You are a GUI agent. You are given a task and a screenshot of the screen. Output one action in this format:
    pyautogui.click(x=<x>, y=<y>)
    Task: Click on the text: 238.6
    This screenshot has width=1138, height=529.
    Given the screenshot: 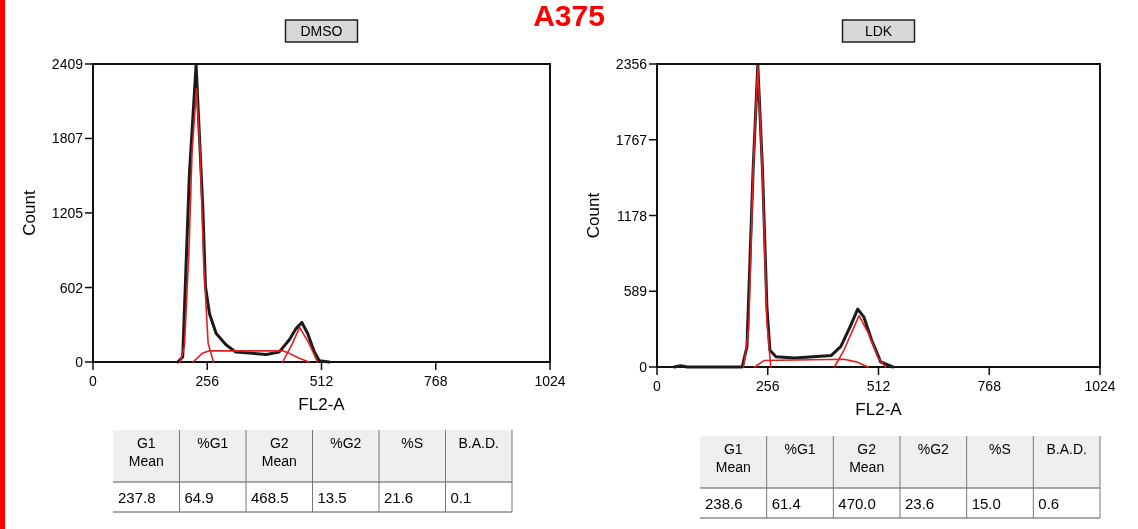 What is the action you would take?
    pyautogui.click(x=724, y=503)
    